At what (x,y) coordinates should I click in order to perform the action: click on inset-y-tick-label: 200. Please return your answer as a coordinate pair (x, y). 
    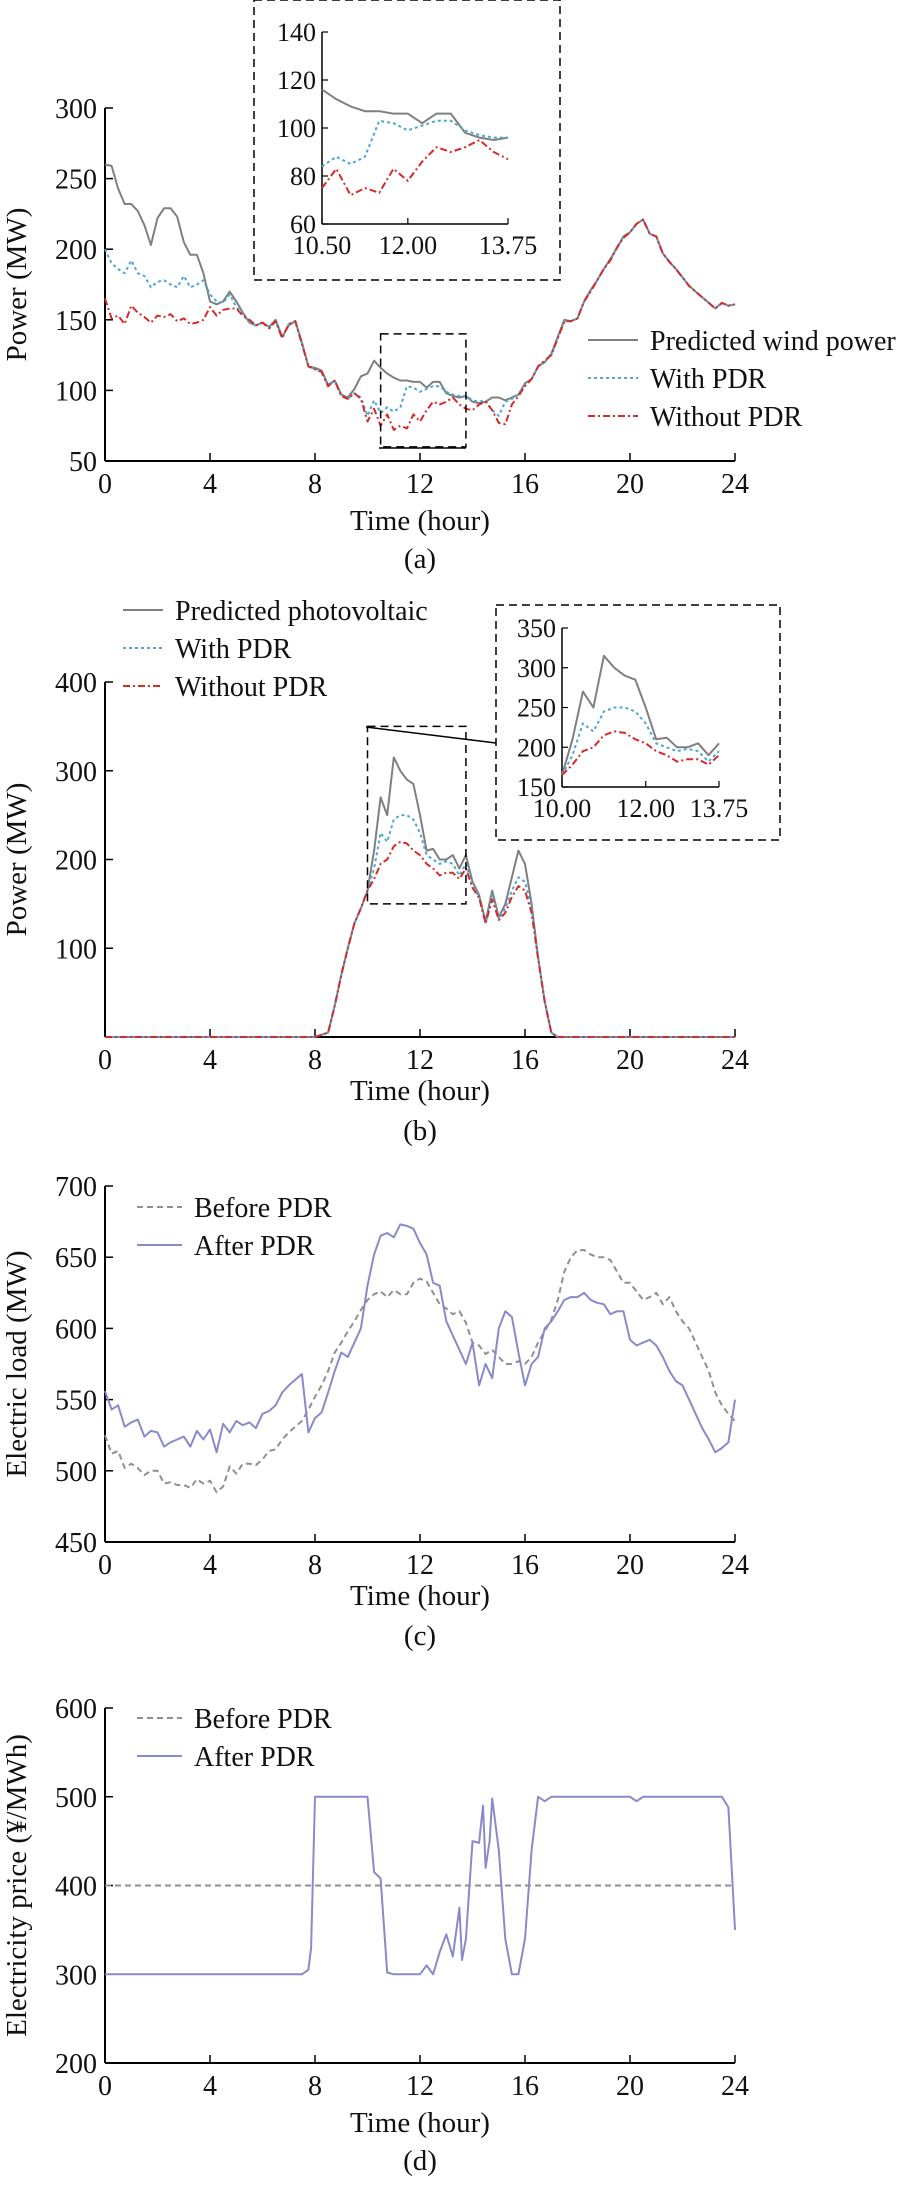
    Looking at the image, I should click on (536, 747).